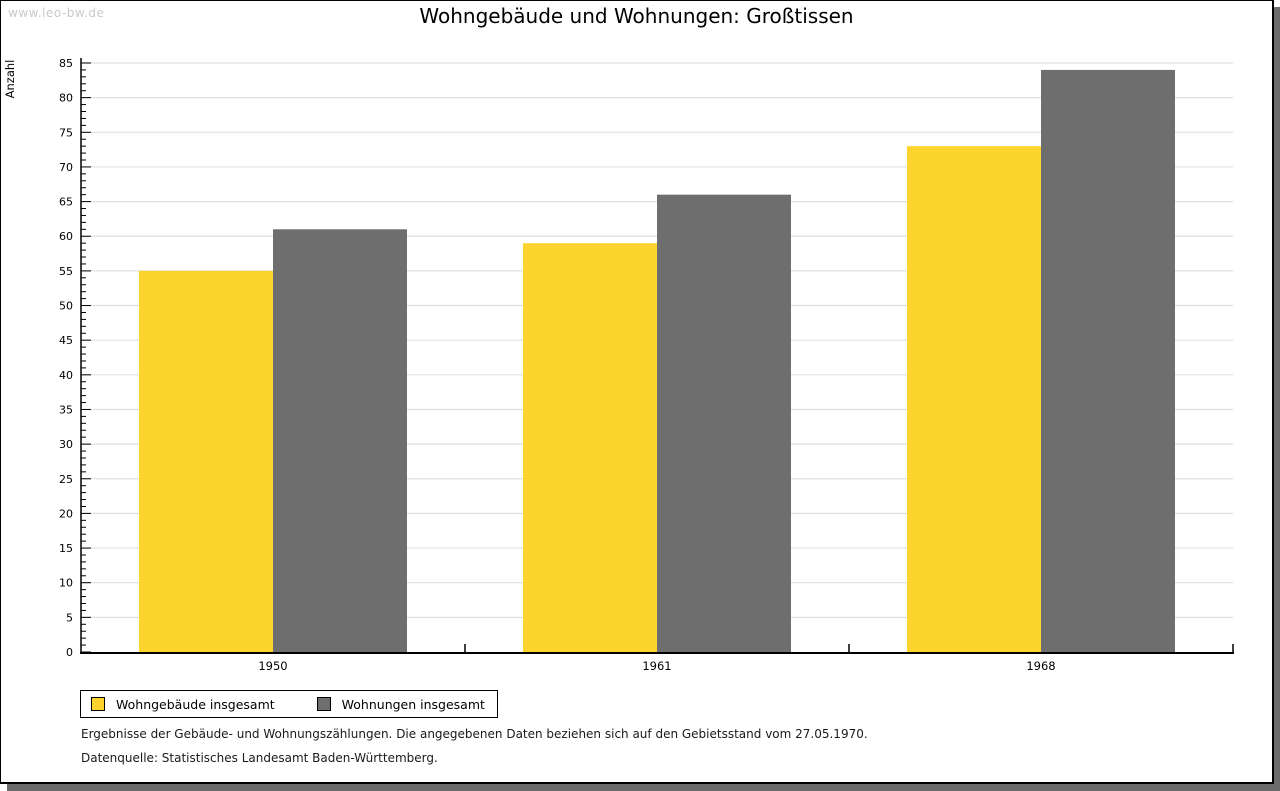 The width and height of the screenshot is (1280, 791). What do you see at coordinates (66, 236) in the screenshot?
I see `svg-text: 60` at bounding box center [66, 236].